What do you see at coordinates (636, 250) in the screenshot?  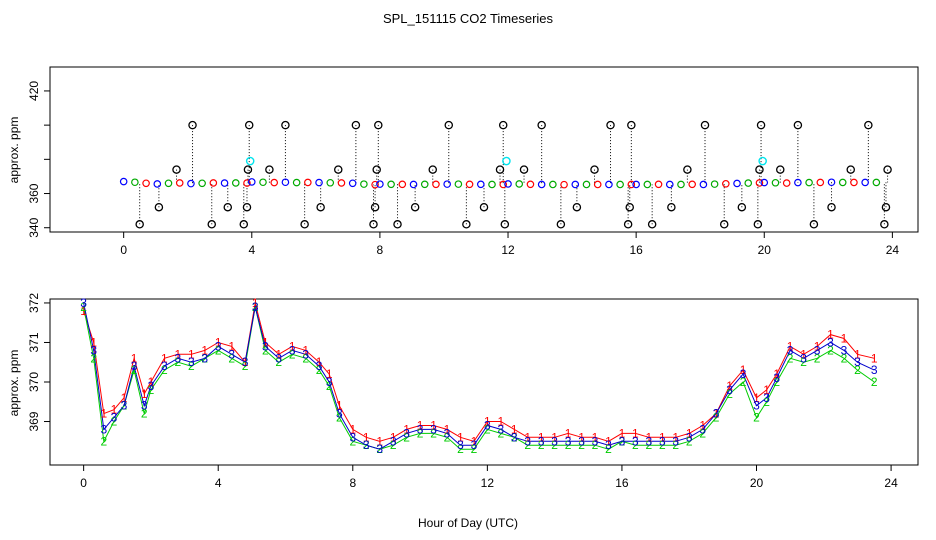 I see `top-x-tick-label: 16` at bounding box center [636, 250].